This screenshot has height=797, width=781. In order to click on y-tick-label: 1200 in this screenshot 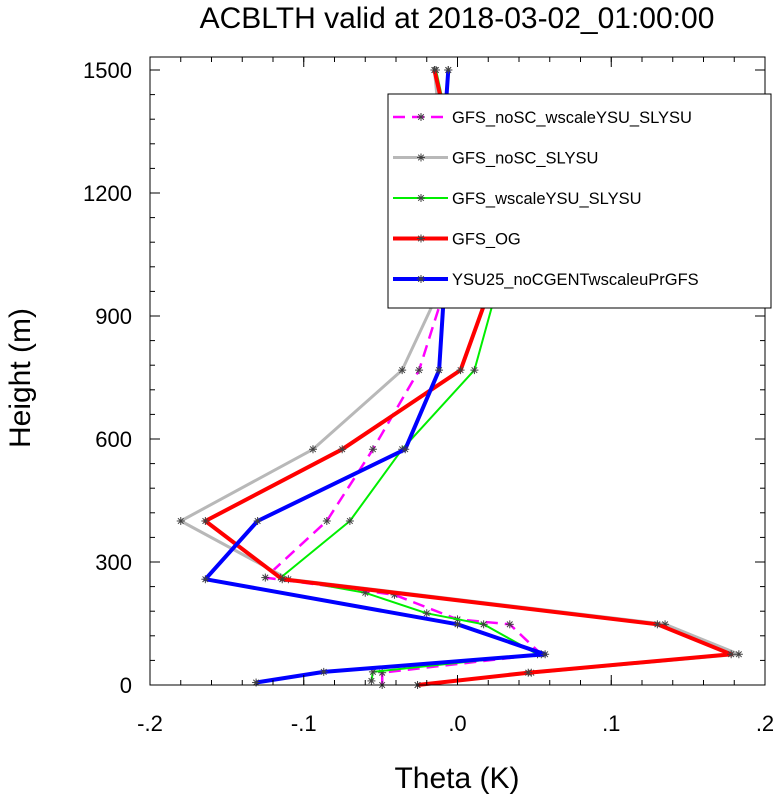, I will do `click(107, 193)`.